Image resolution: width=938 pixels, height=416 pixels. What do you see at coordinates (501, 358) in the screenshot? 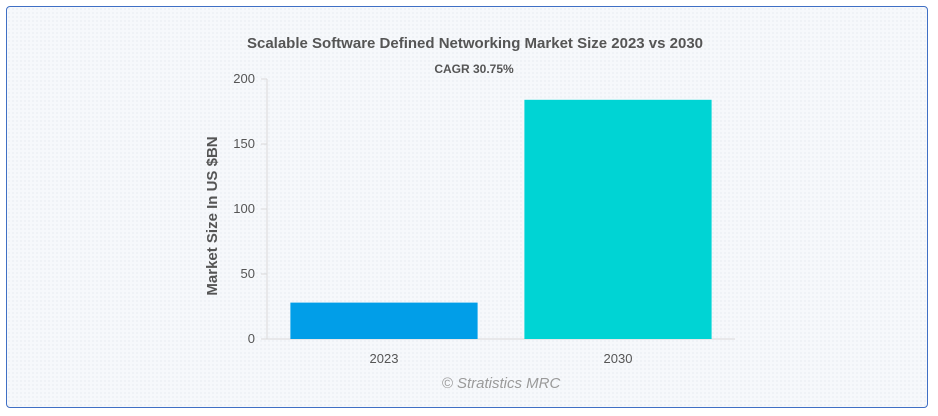
I see `x-axis-ticks: 2023 2030` at bounding box center [501, 358].